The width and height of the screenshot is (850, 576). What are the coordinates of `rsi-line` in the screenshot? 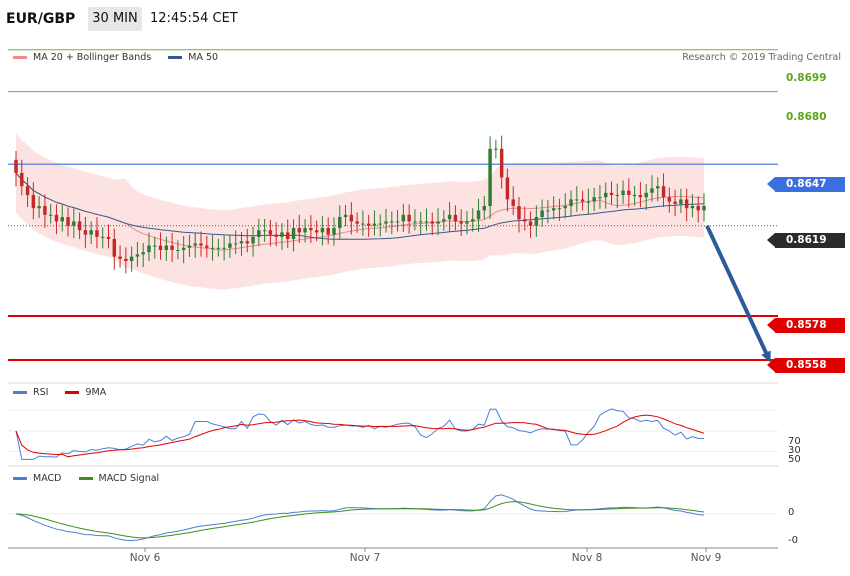 It's located at (359, 434).